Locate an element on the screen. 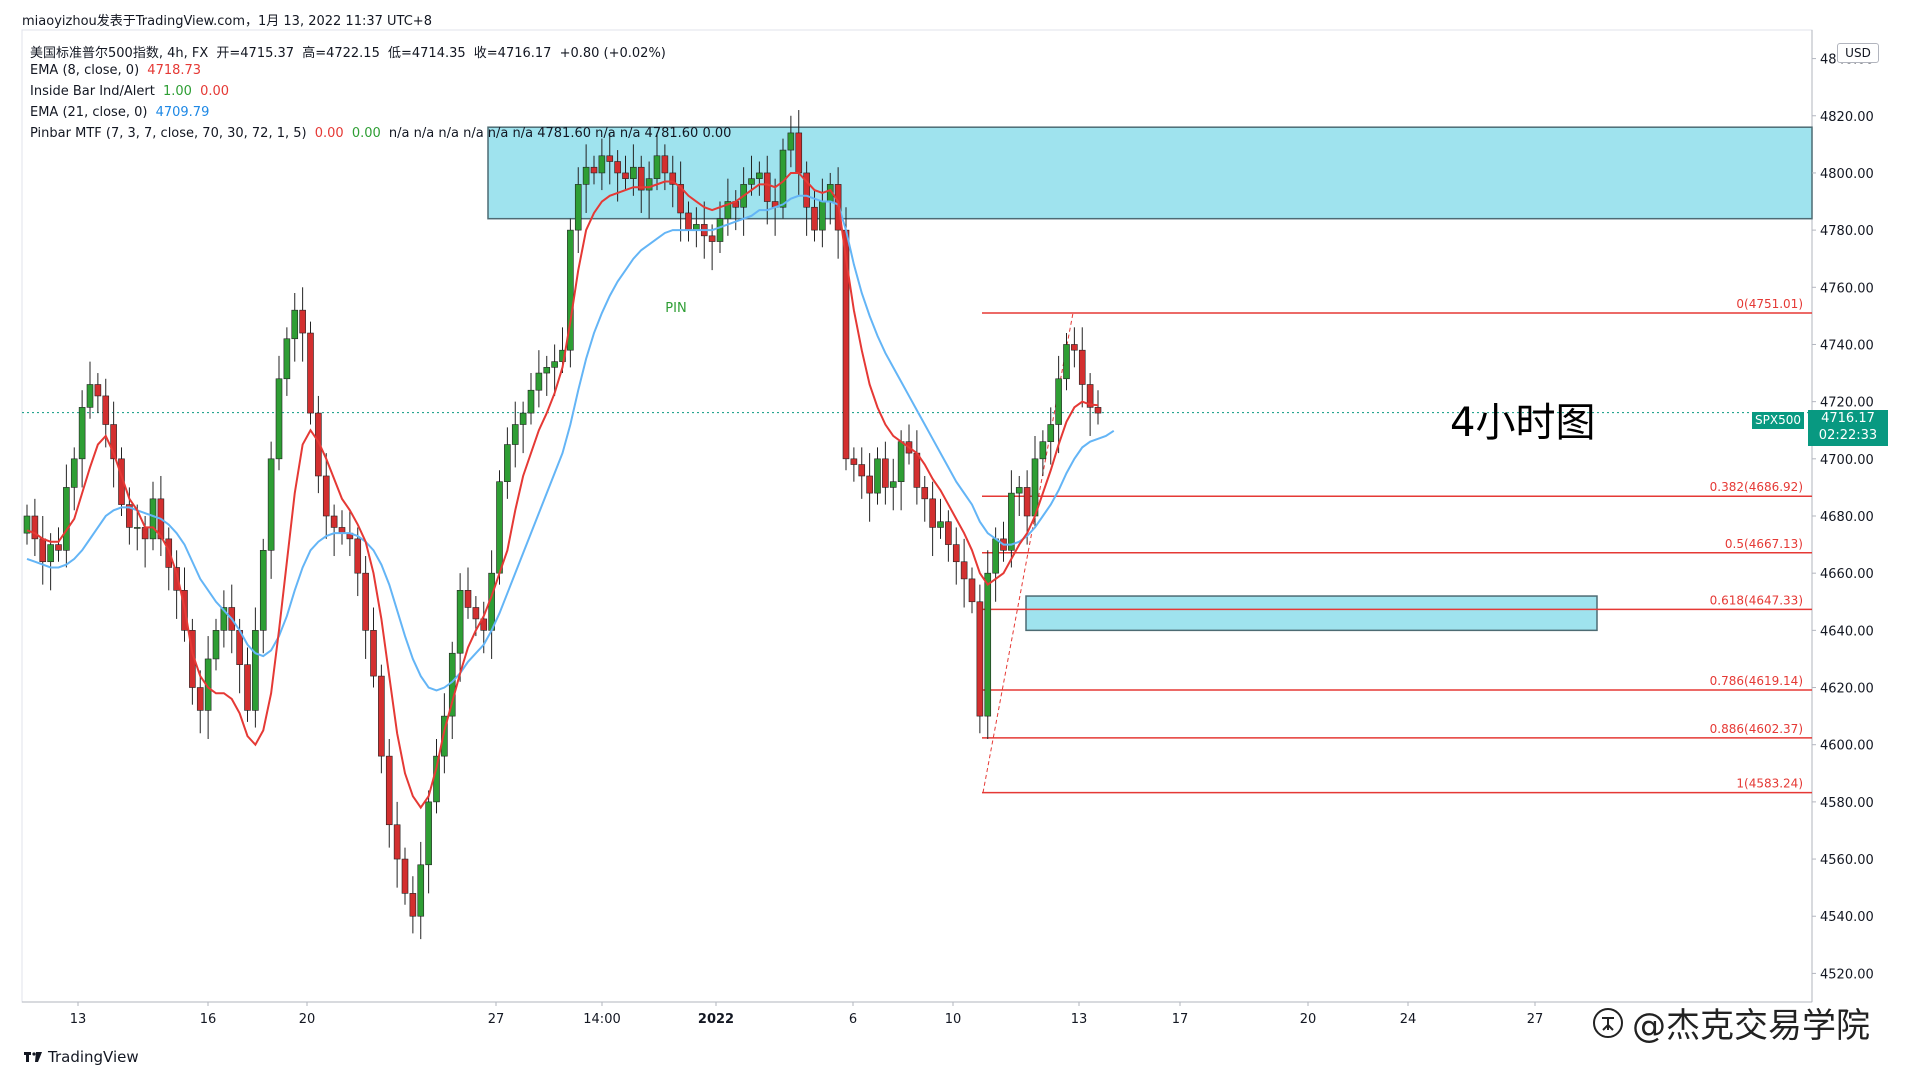  zone-demand is located at coordinates (1311, 613).